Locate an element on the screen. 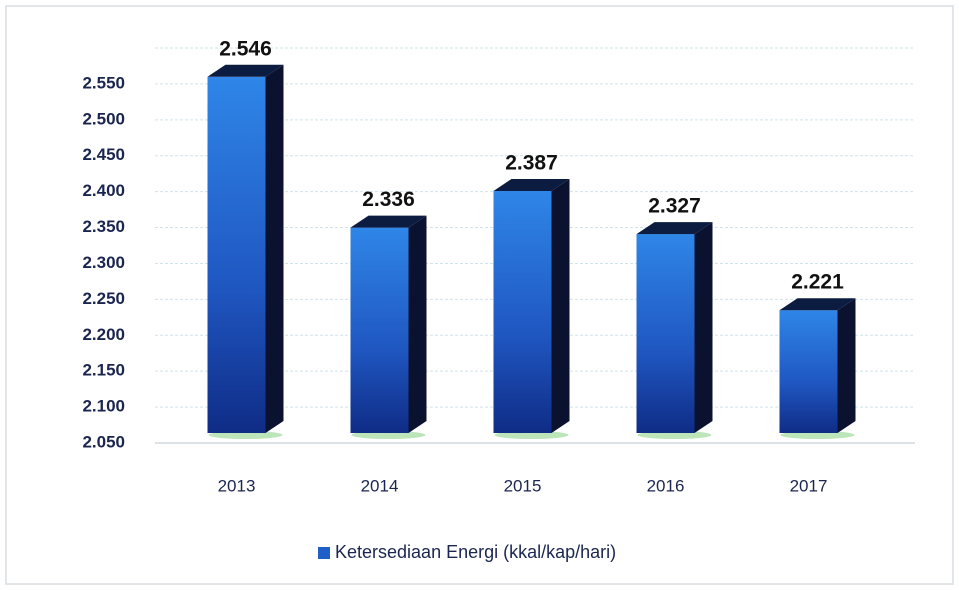  data-label: 2.327 is located at coordinates (674, 206).